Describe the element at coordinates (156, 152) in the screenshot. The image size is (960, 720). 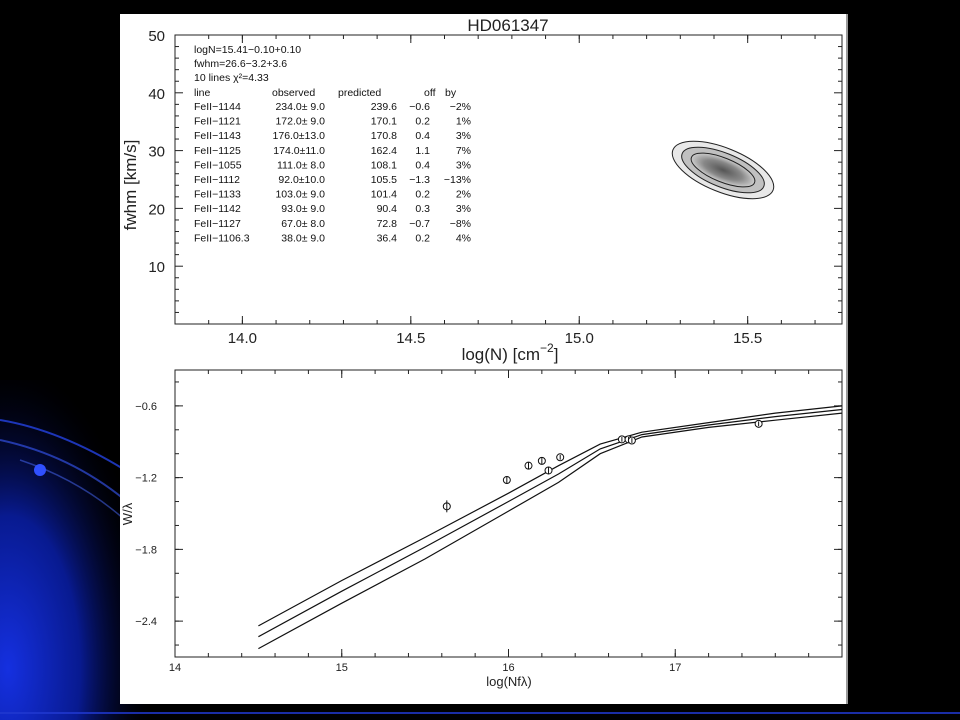
I see `y-tick-label: 30` at that location.